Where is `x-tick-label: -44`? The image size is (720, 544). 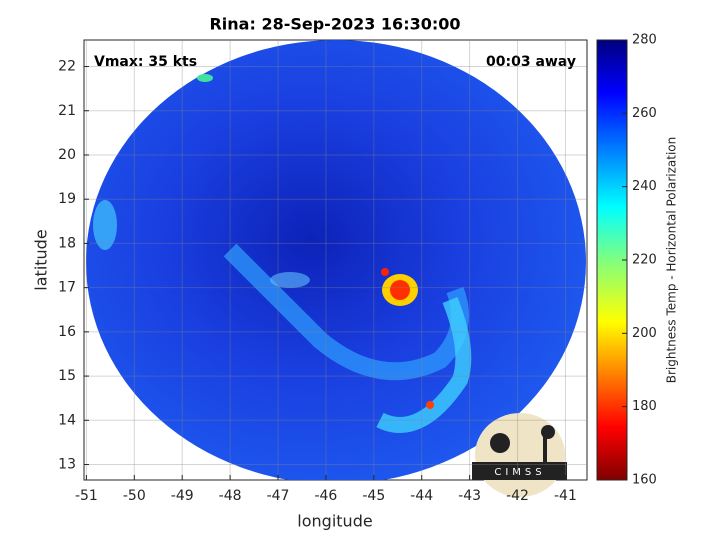 x-tick-label: -44 is located at coordinates (421, 496).